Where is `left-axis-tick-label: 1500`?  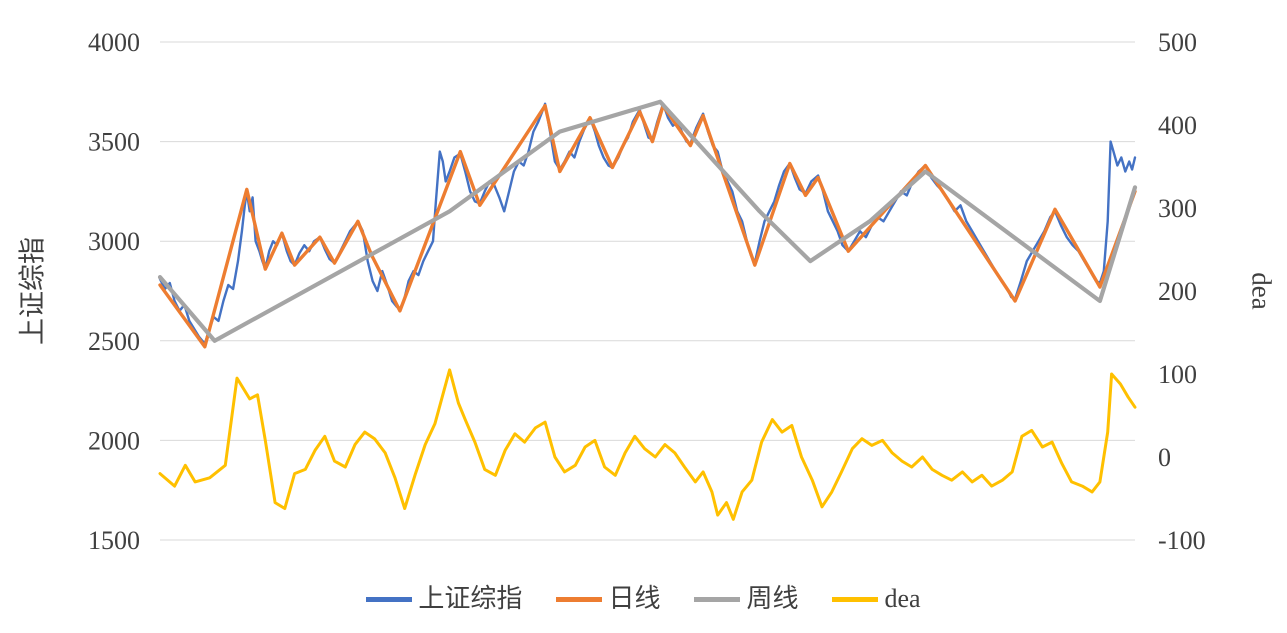 left-axis-tick-label: 1500 is located at coordinates (114, 540).